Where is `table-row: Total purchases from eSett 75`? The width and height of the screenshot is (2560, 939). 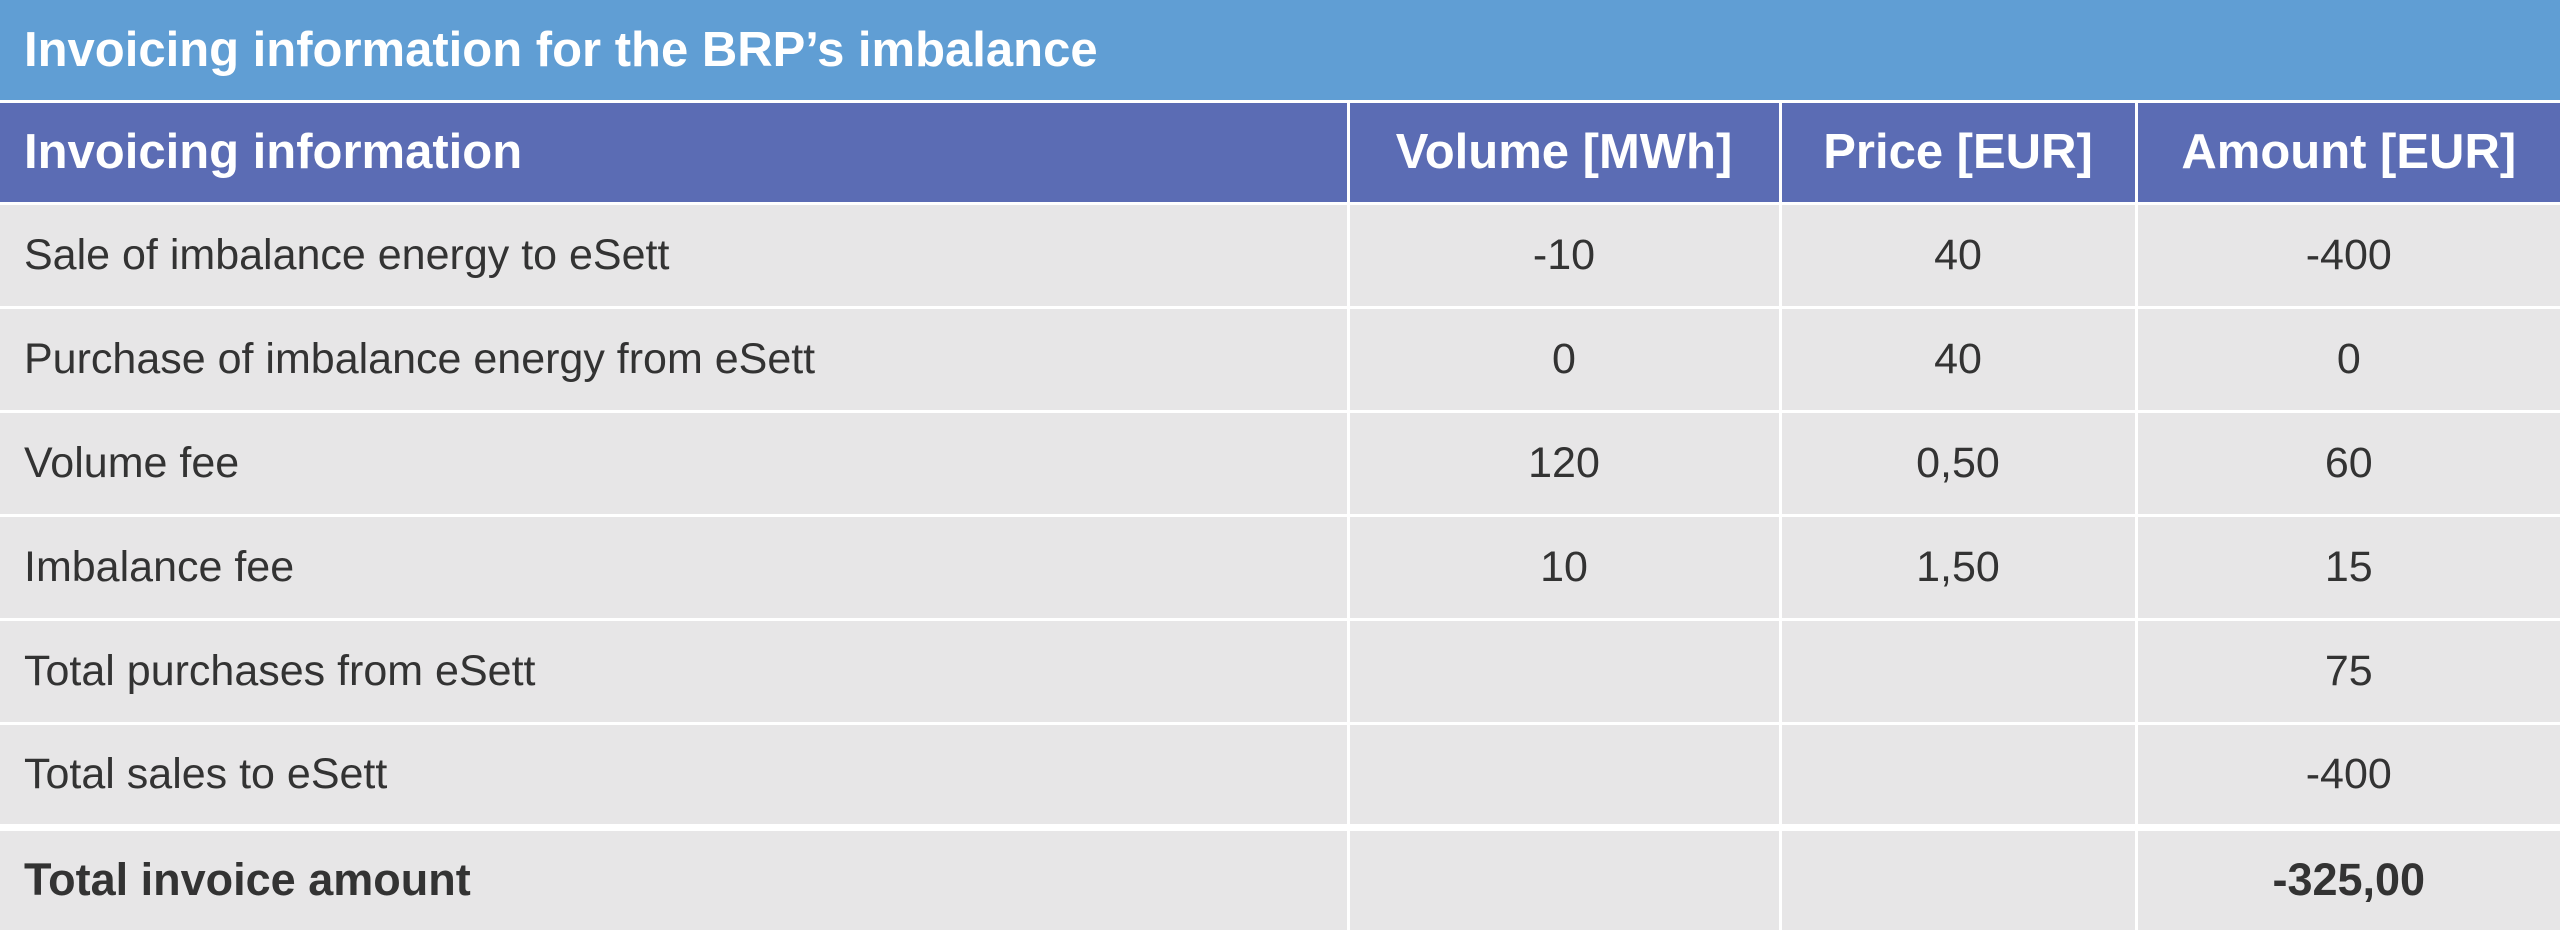 table-row: Total purchases from eSett 75 is located at coordinates (1280, 672).